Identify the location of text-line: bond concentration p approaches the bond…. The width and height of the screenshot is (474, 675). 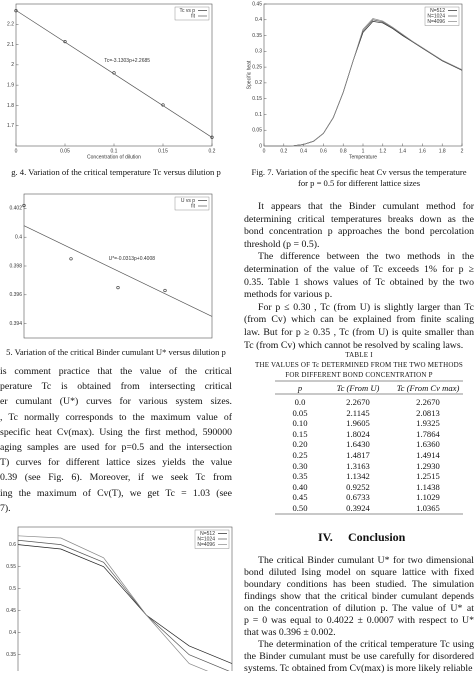
(359, 232).